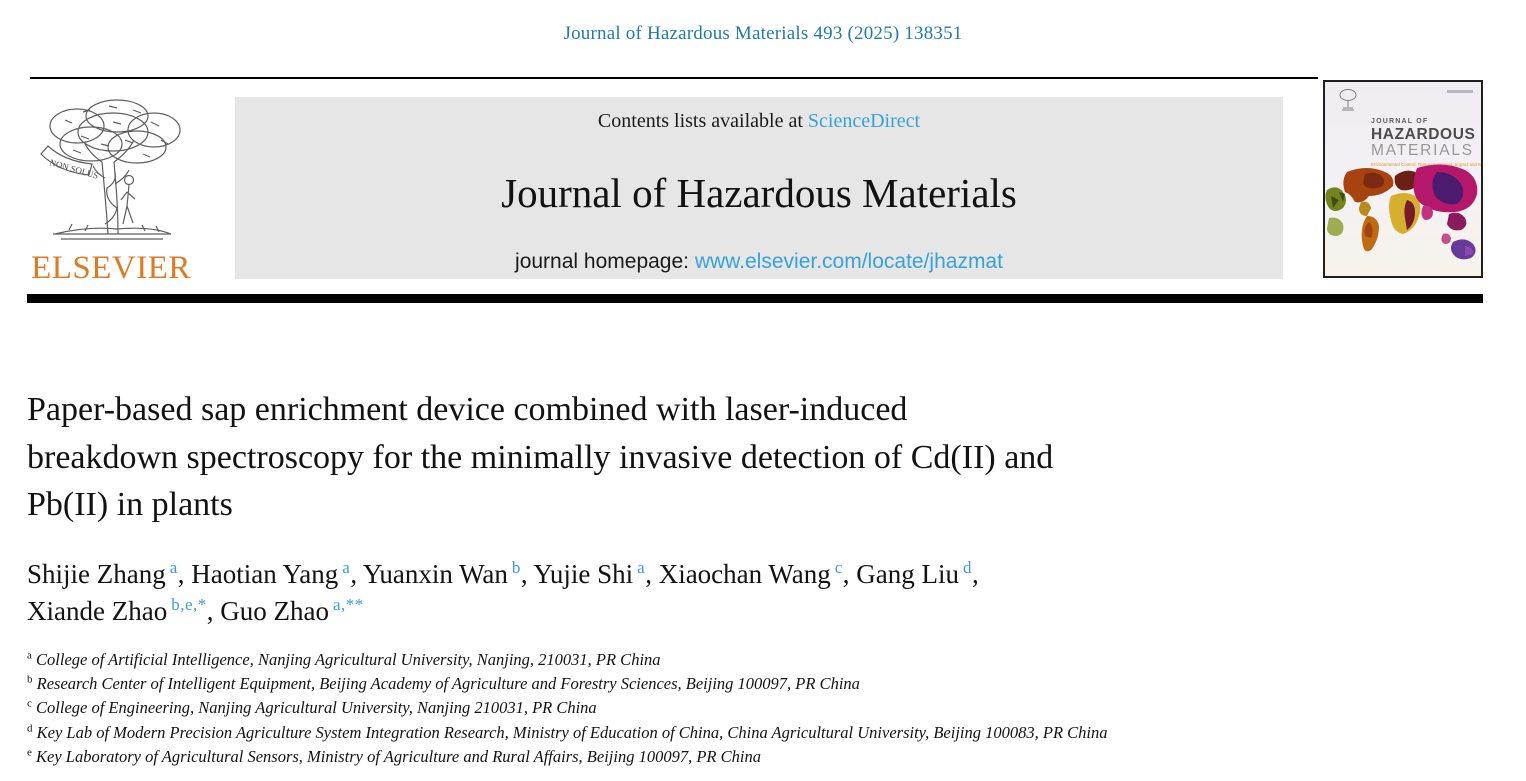 This screenshot has height=781, width=1526. I want to click on journal-title: Journal of Hazardous Materials, so click(759, 193).